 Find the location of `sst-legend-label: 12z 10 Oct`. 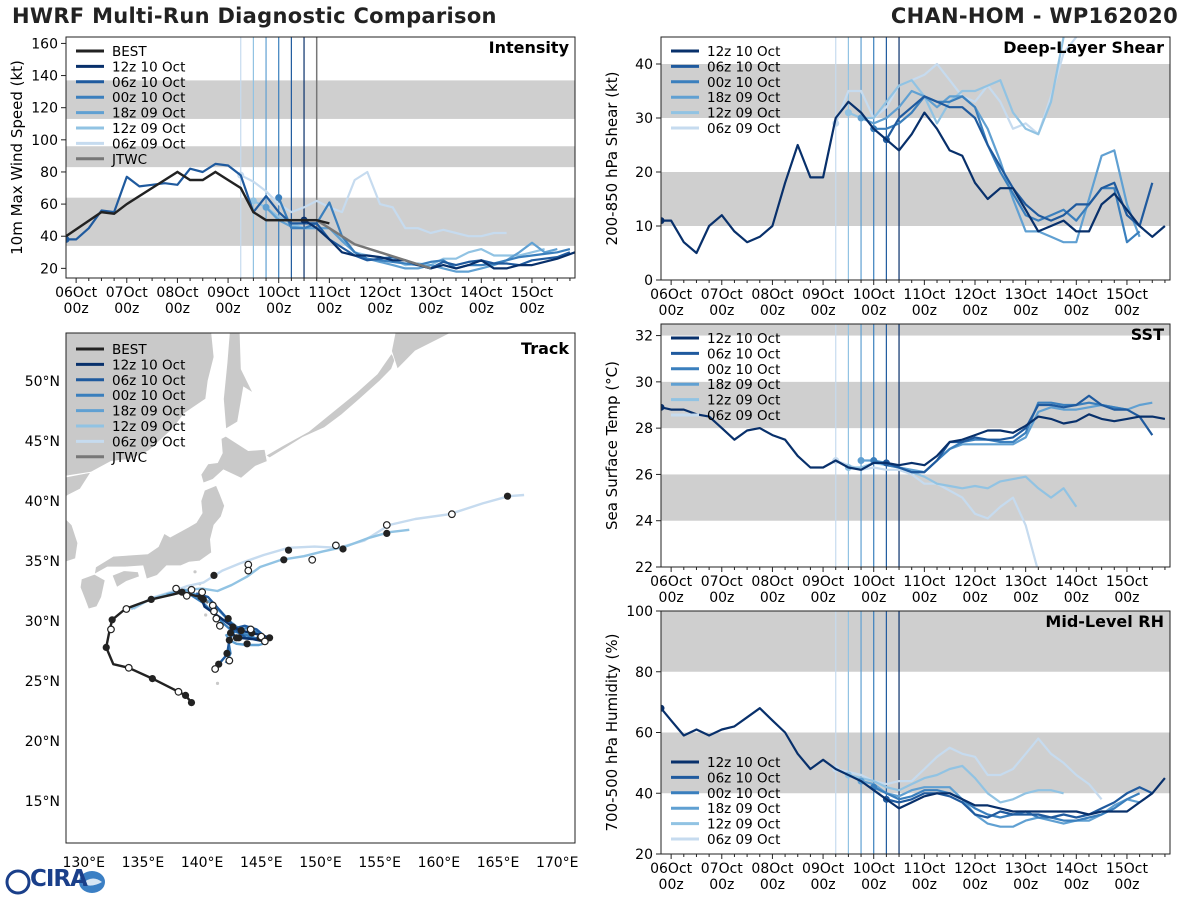

sst-legend-label: 12z 10 Oct is located at coordinates (743, 339).